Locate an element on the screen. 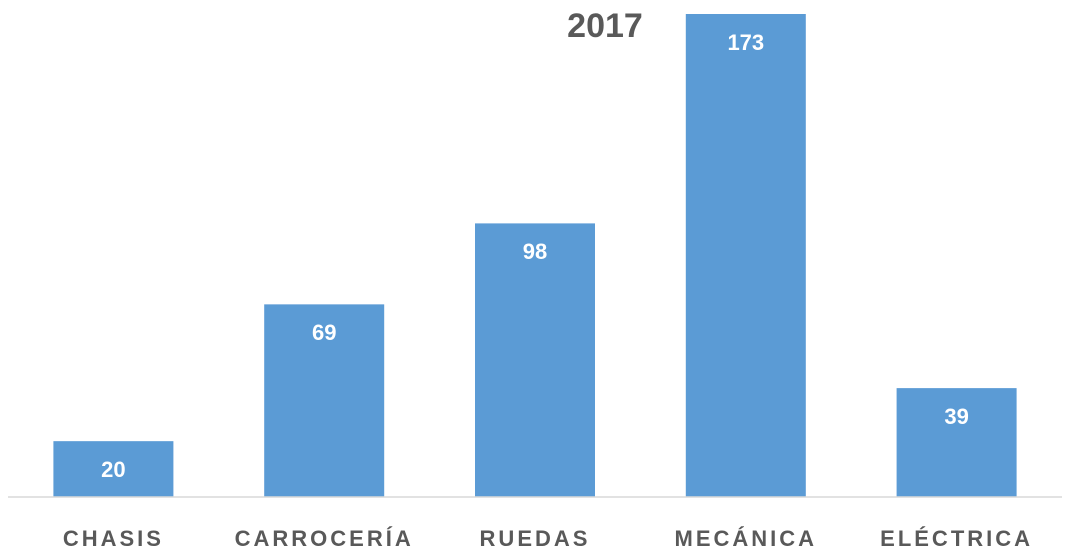  x-tick-label: CARROCERÍA is located at coordinates (324, 538).